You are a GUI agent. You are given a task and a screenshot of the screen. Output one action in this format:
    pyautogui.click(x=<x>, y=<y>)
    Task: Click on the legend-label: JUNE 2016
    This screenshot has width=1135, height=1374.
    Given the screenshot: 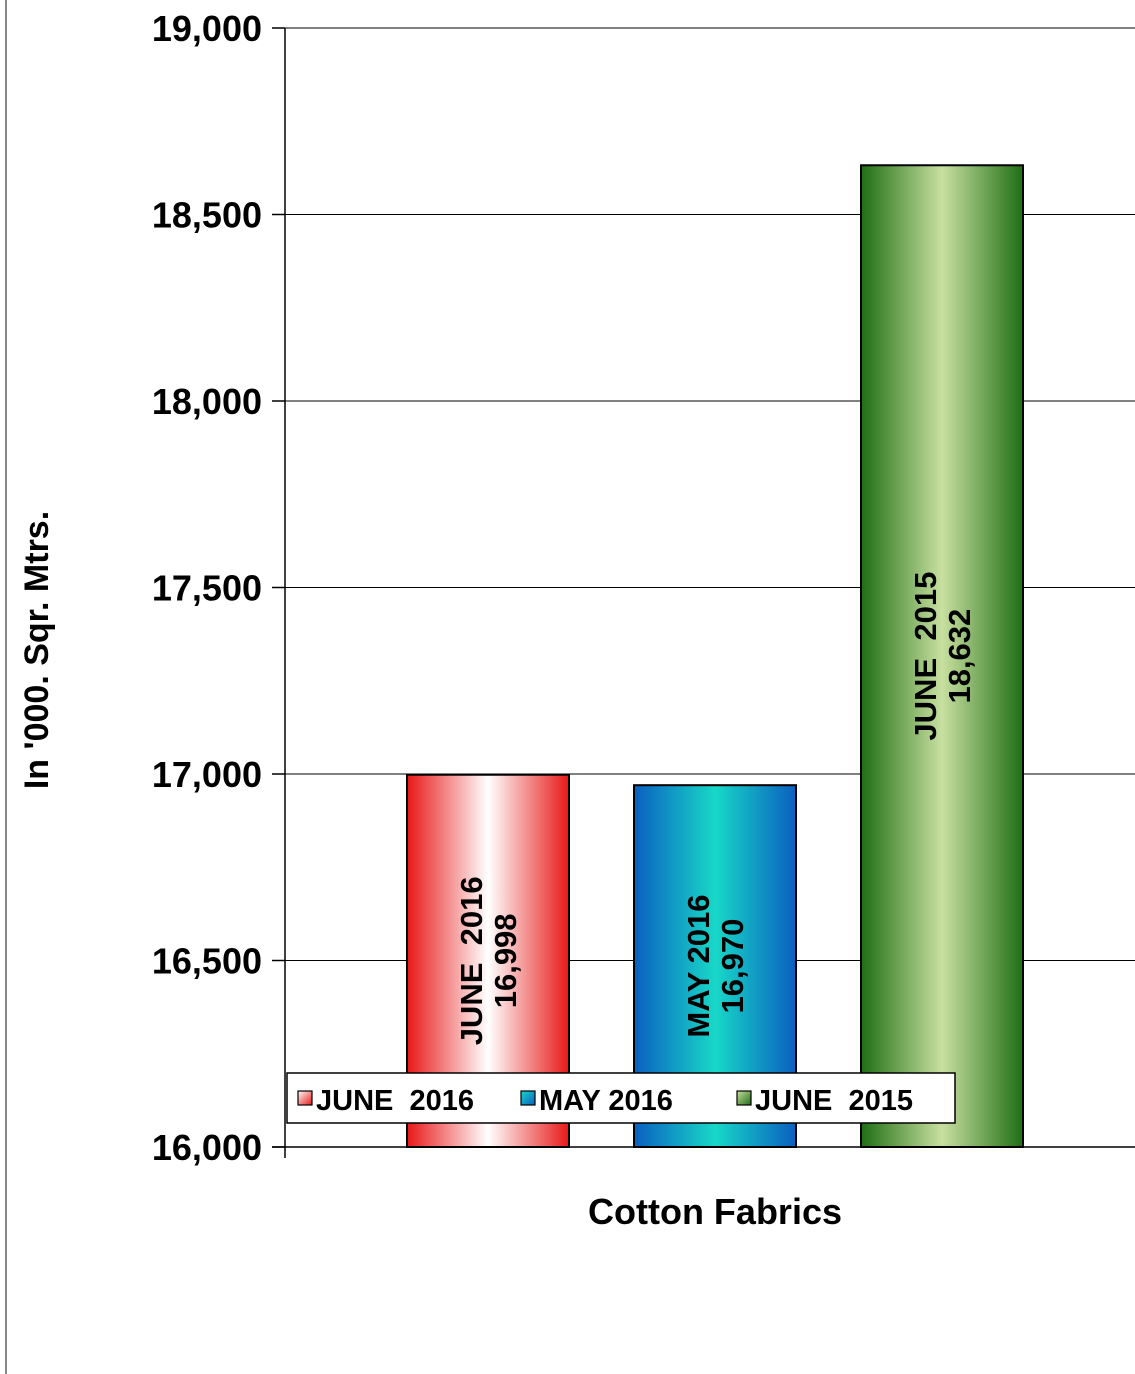 What is the action you would take?
    pyautogui.click(x=395, y=1101)
    